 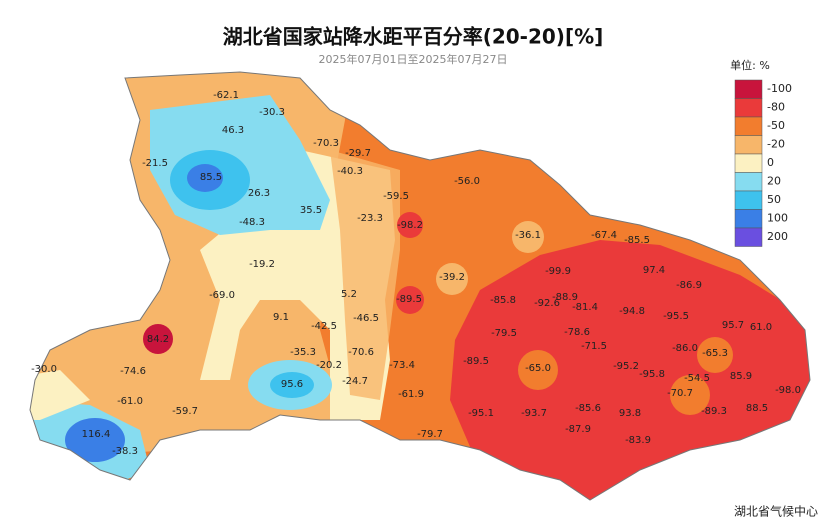 I want to click on station-value: -62.1, so click(x=226, y=95).